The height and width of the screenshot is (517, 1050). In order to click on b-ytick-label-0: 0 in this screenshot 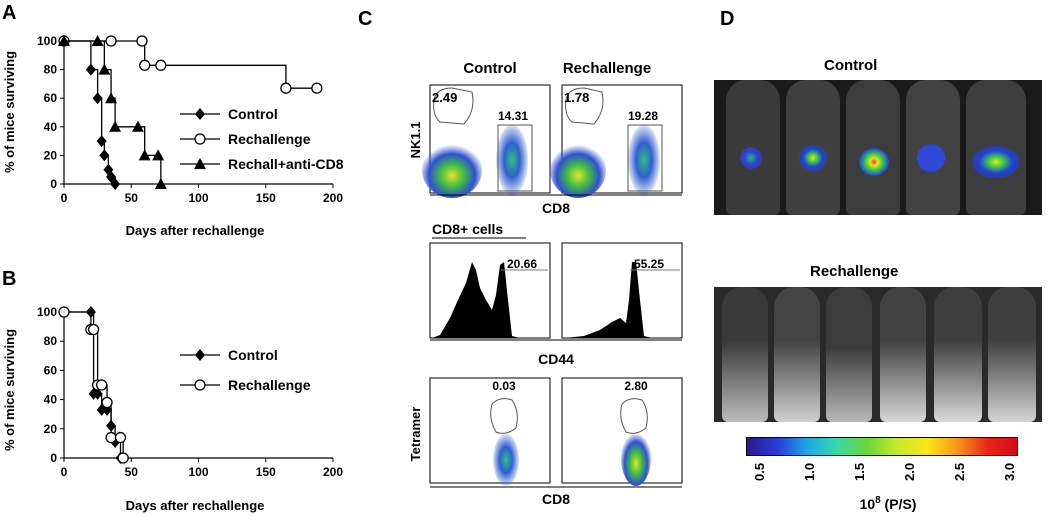, I will do `click(53, 458)`.